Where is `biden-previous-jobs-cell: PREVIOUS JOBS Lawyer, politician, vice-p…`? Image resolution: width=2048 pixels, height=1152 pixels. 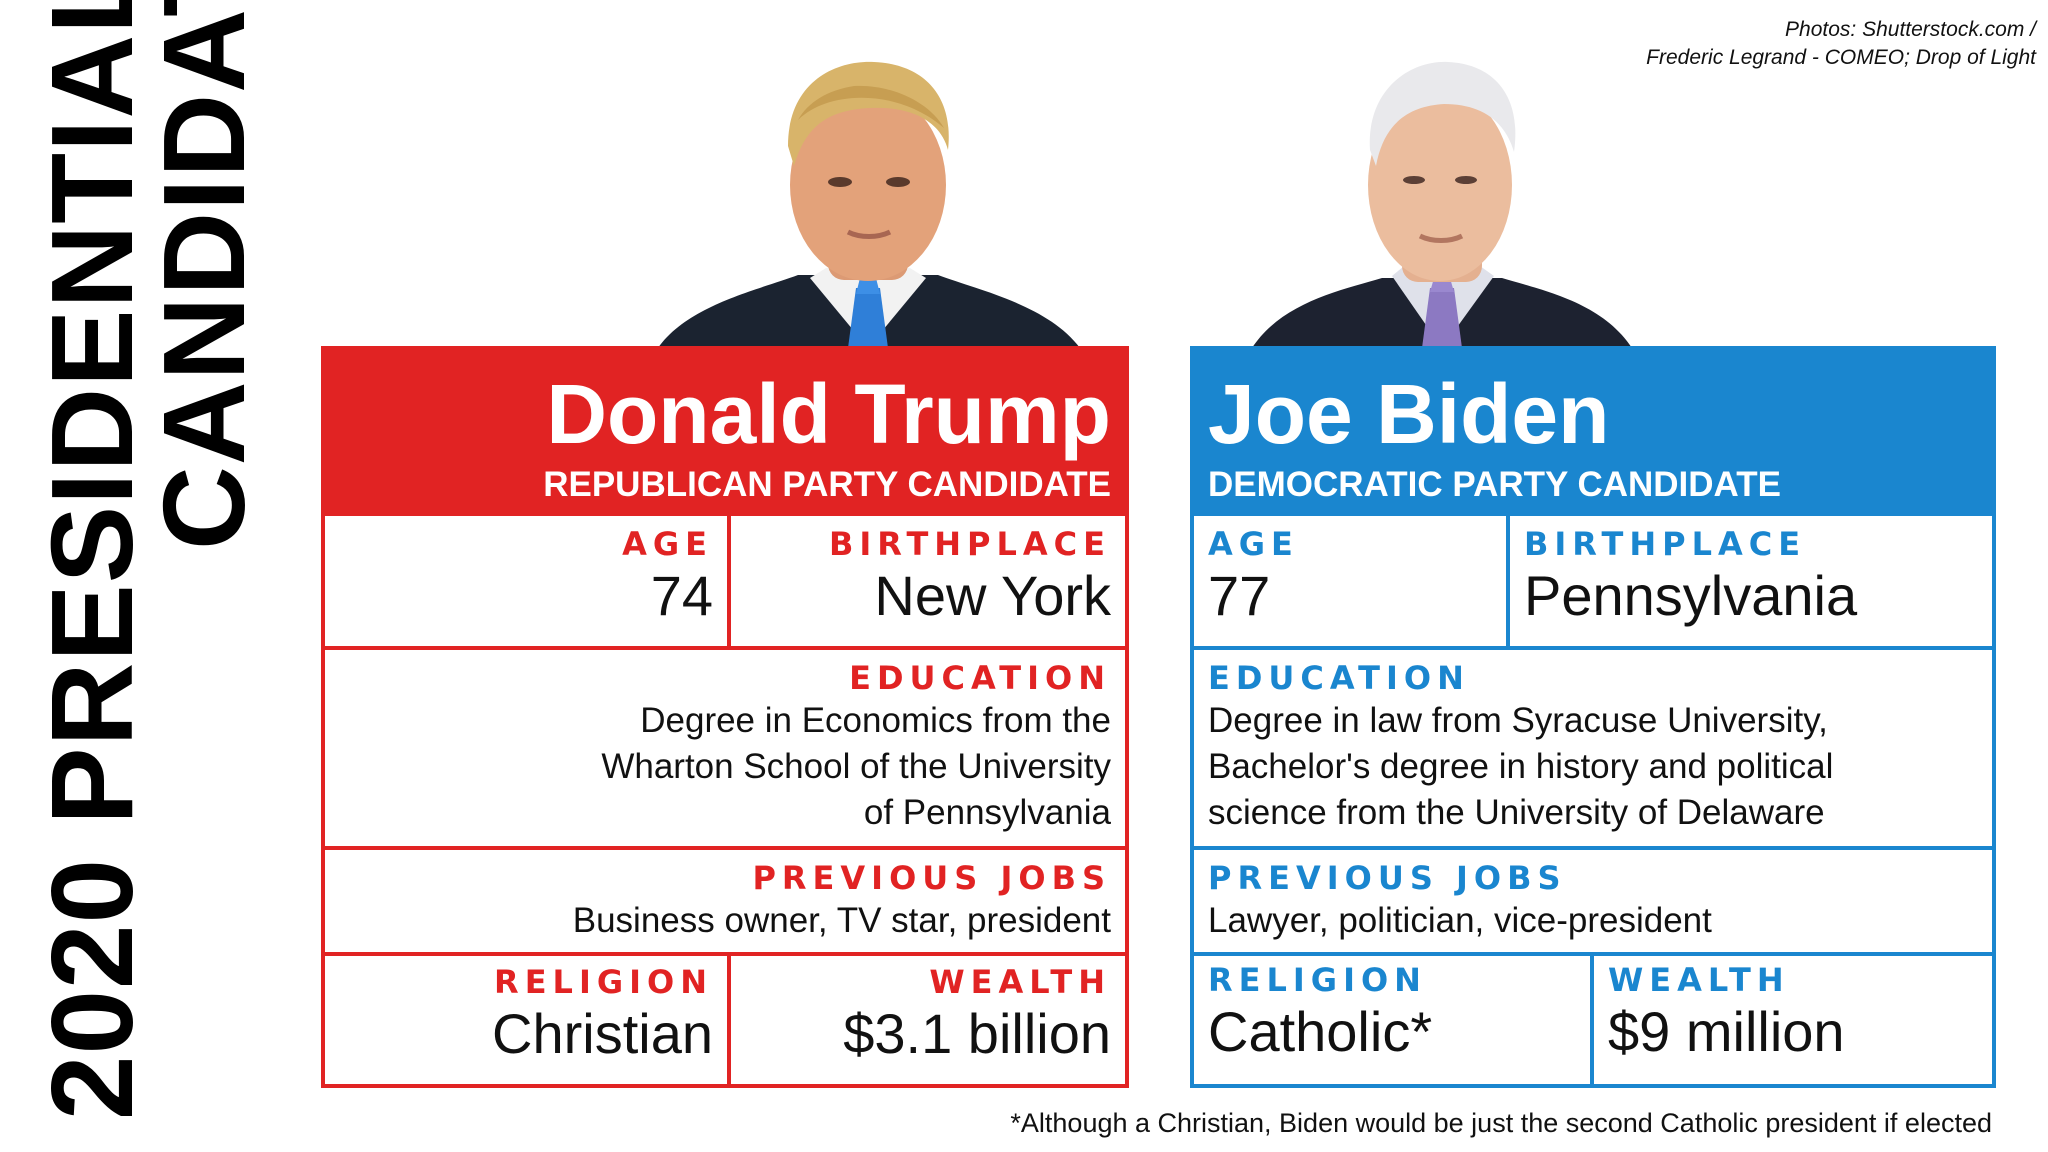
biden-previous-jobs-cell: PREVIOUS JOBS Lawyer, politician, vice-p… is located at coordinates (1593, 902).